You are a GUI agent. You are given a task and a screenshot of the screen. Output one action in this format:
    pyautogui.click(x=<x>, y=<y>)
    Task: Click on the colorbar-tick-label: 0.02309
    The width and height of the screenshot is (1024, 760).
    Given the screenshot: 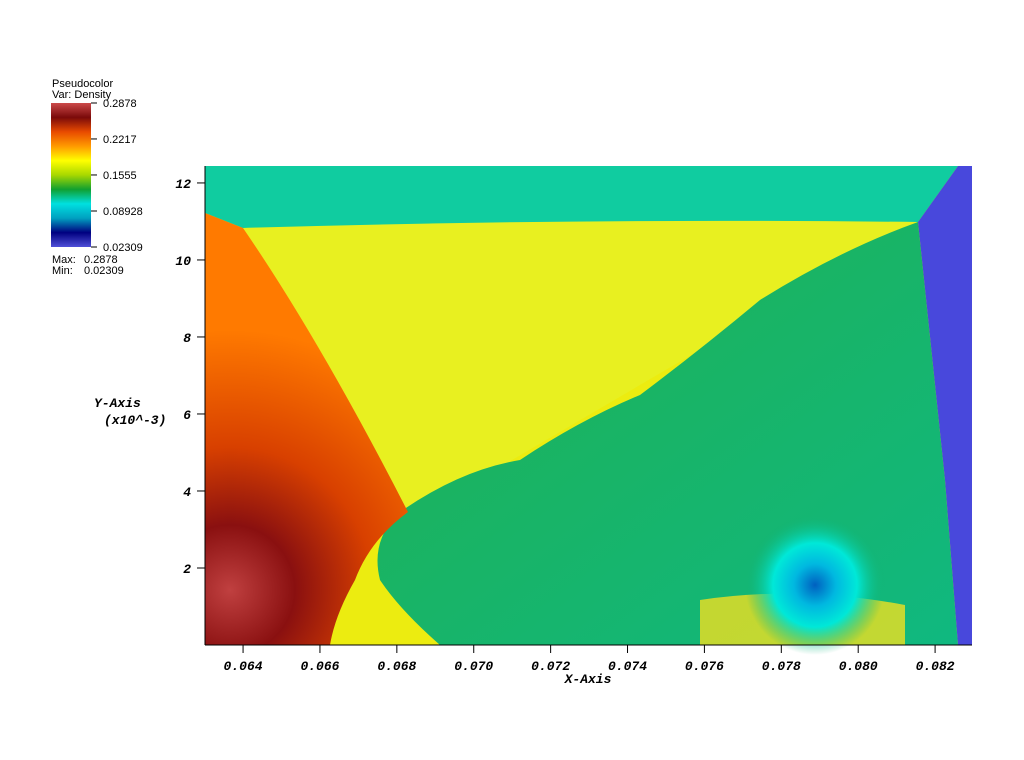 What is the action you would take?
    pyautogui.click(x=123, y=248)
    